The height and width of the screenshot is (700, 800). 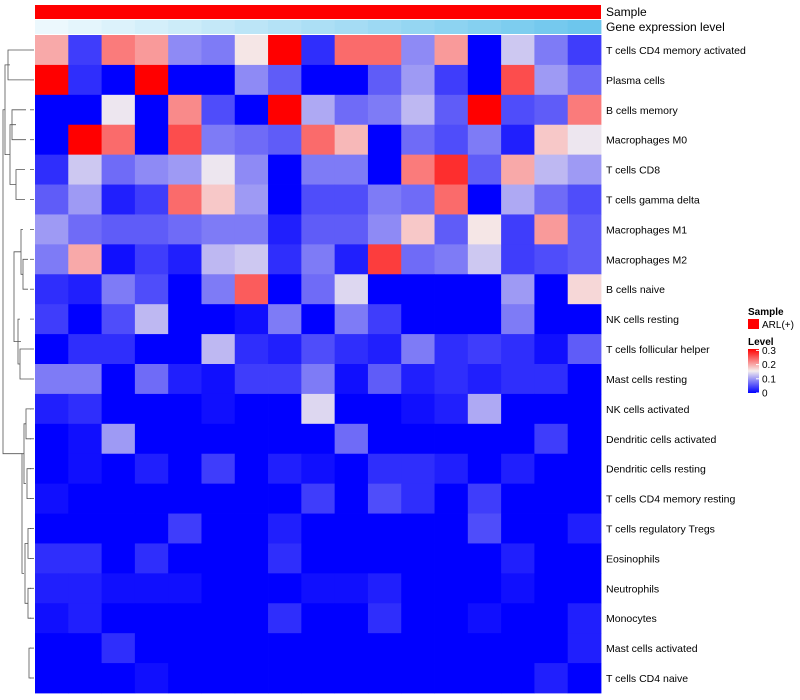 What do you see at coordinates (769, 351) in the screenshot?
I see `legend-tick-label: 0.3` at bounding box center [769, 351].